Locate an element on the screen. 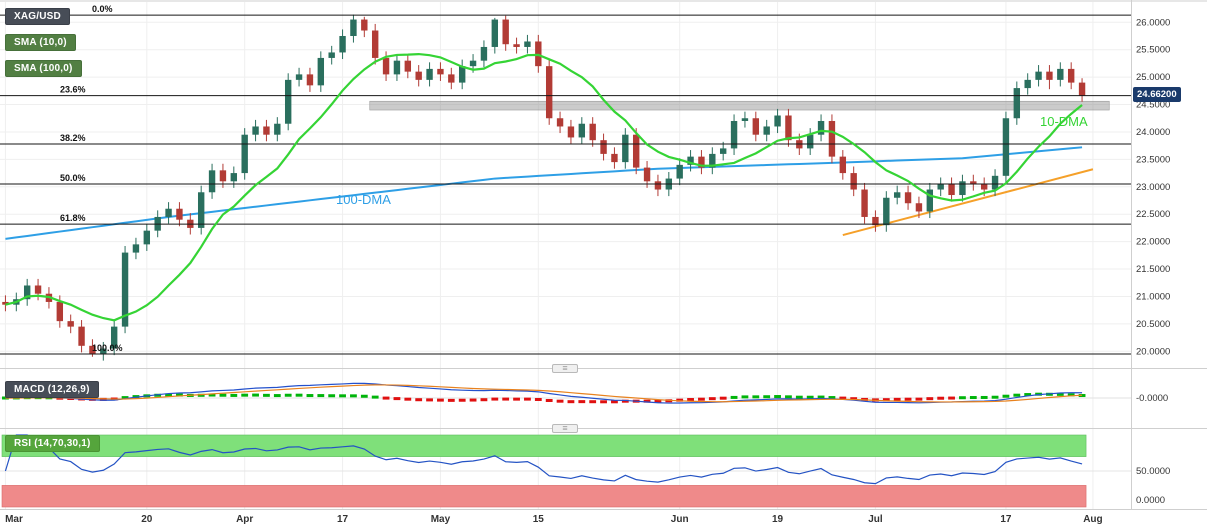 The height and width of the screenshot is (526, 1207). legend-symbol: XAG/USD is located at coordinates (37, 16).